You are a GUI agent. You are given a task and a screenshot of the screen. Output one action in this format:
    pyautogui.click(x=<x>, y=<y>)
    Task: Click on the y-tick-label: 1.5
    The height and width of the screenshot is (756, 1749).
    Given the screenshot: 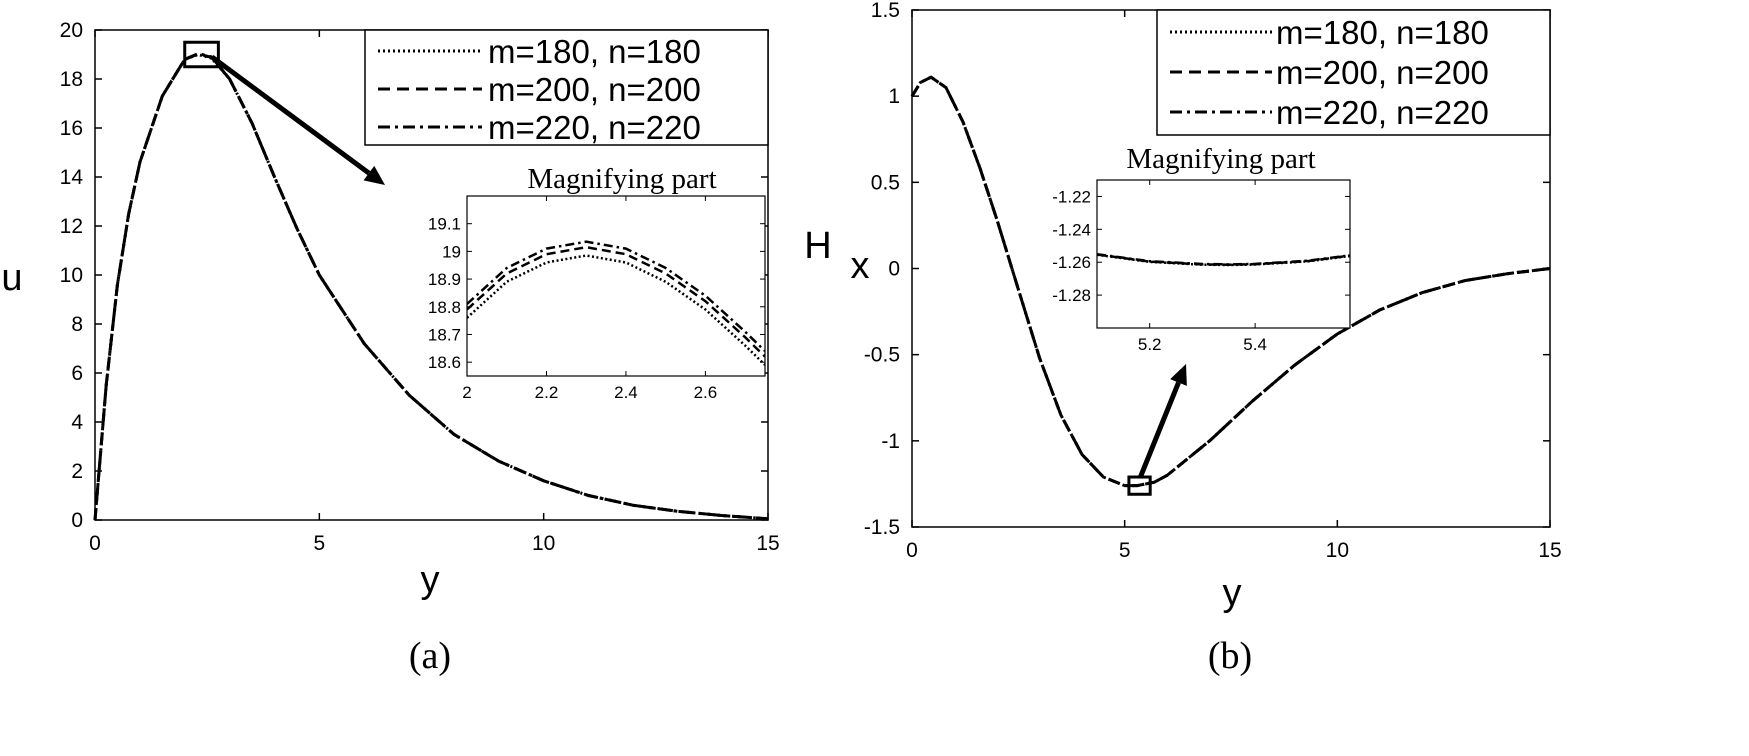 What is the action you would take?
    pyautogui.click(x=885, y=11)
    